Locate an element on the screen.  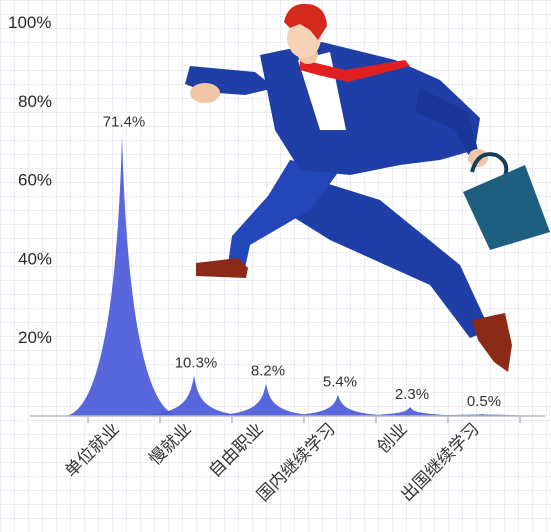
category-label: 单位就业 is located at coordinates (92, 450).